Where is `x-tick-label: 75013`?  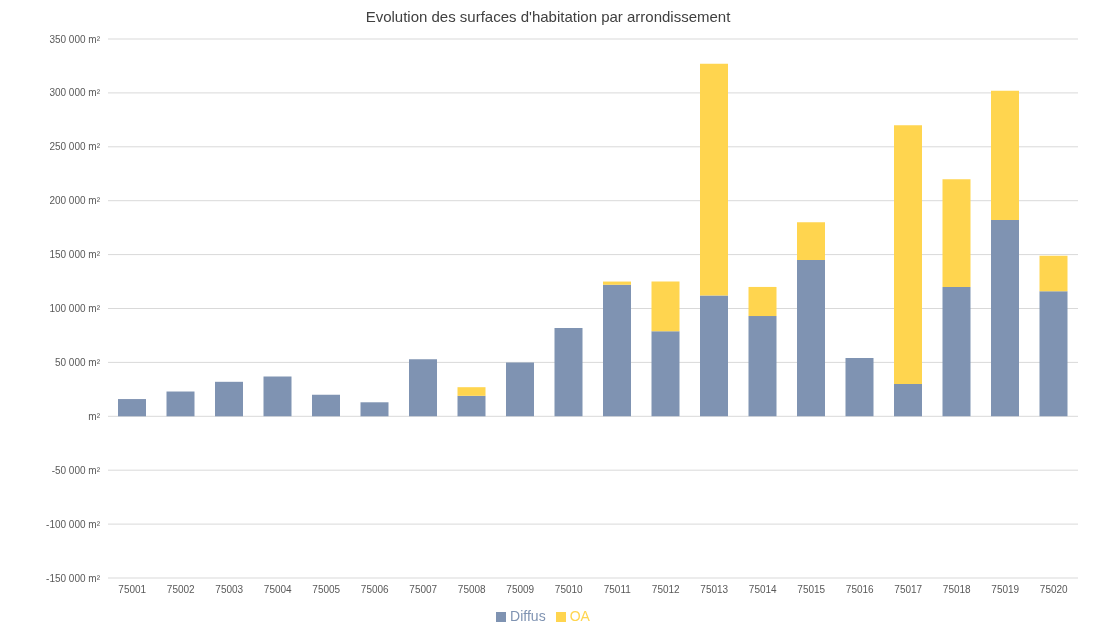 x-tick-label: 75013 is located at coordinates (714, 590).